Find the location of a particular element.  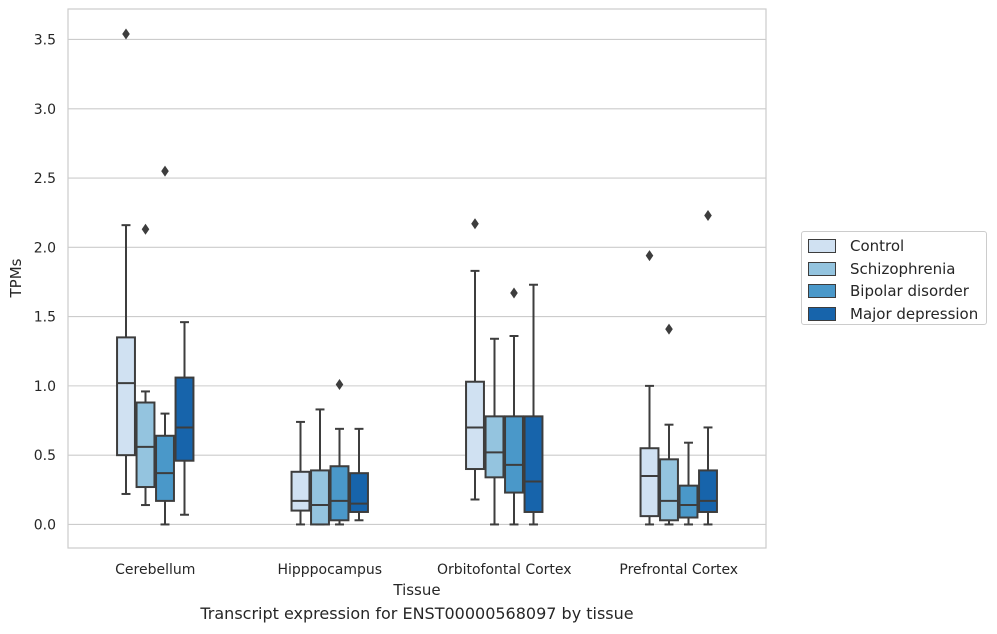

legend-label: Control is located at coordinates (877, 246).